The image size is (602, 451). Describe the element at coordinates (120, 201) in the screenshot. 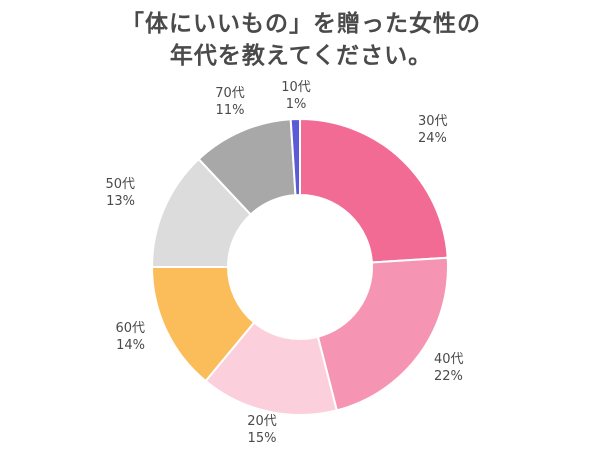

I see `slice-value-50代: 13%` at that location.